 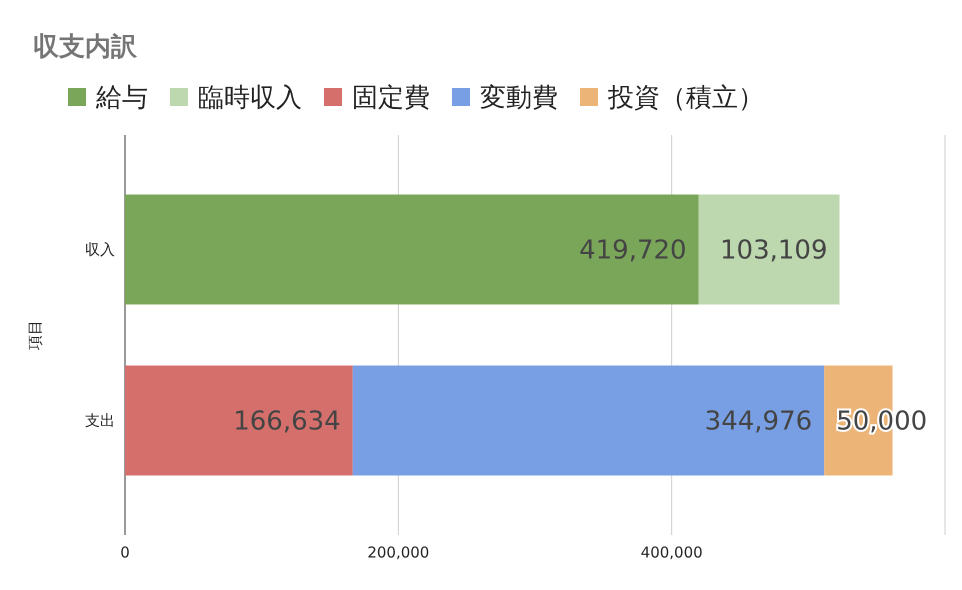 I want to click on y-tick-label: 収入, so click(x=100, y=249).